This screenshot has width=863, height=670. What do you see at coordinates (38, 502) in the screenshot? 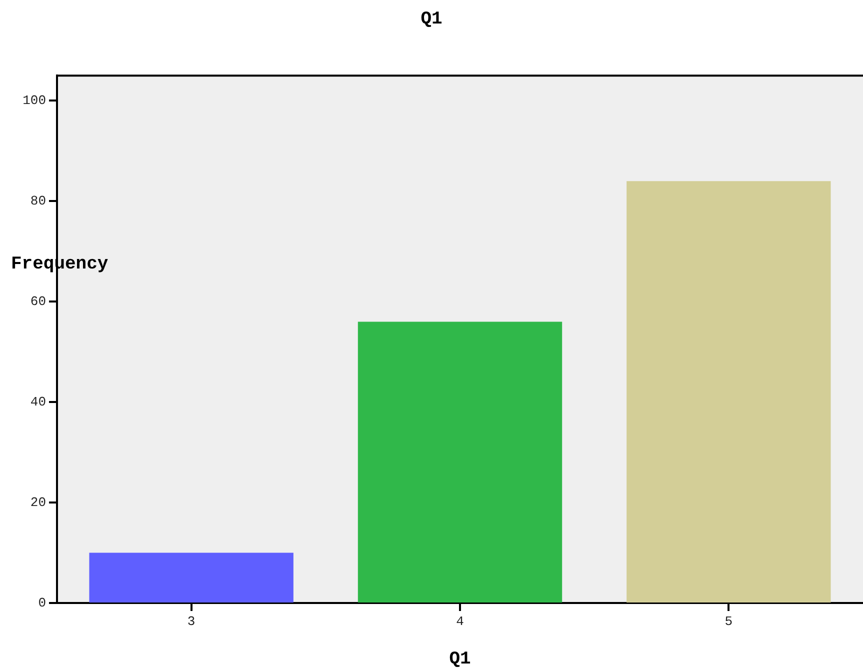
I see `y-tick-label: 20` at bounding box center [38, 502].